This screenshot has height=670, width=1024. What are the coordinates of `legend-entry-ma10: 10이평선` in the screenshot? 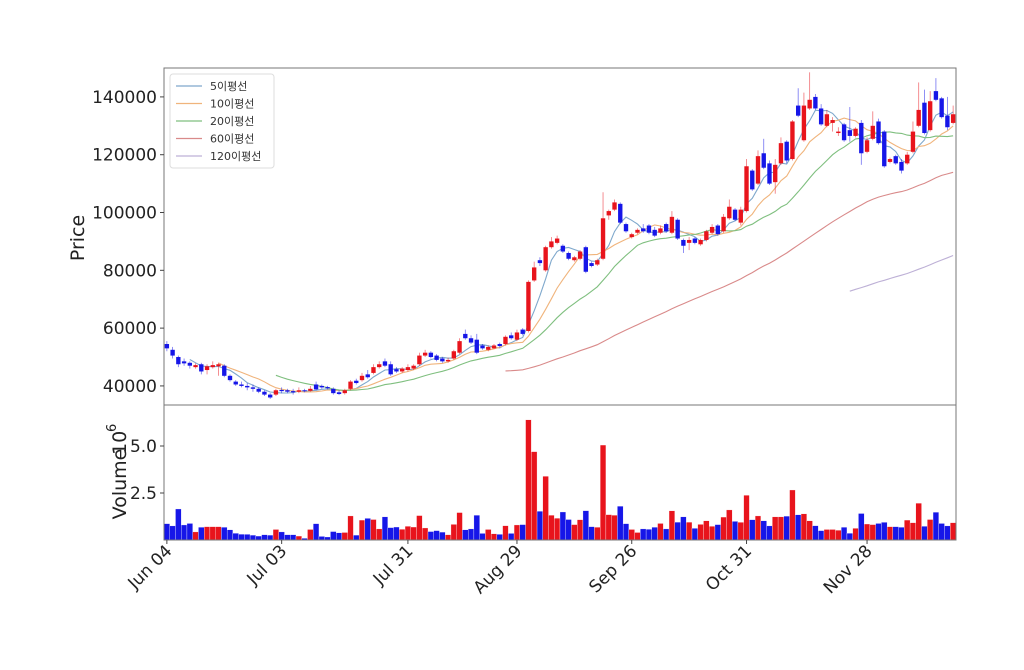 It's located at (215, 104).